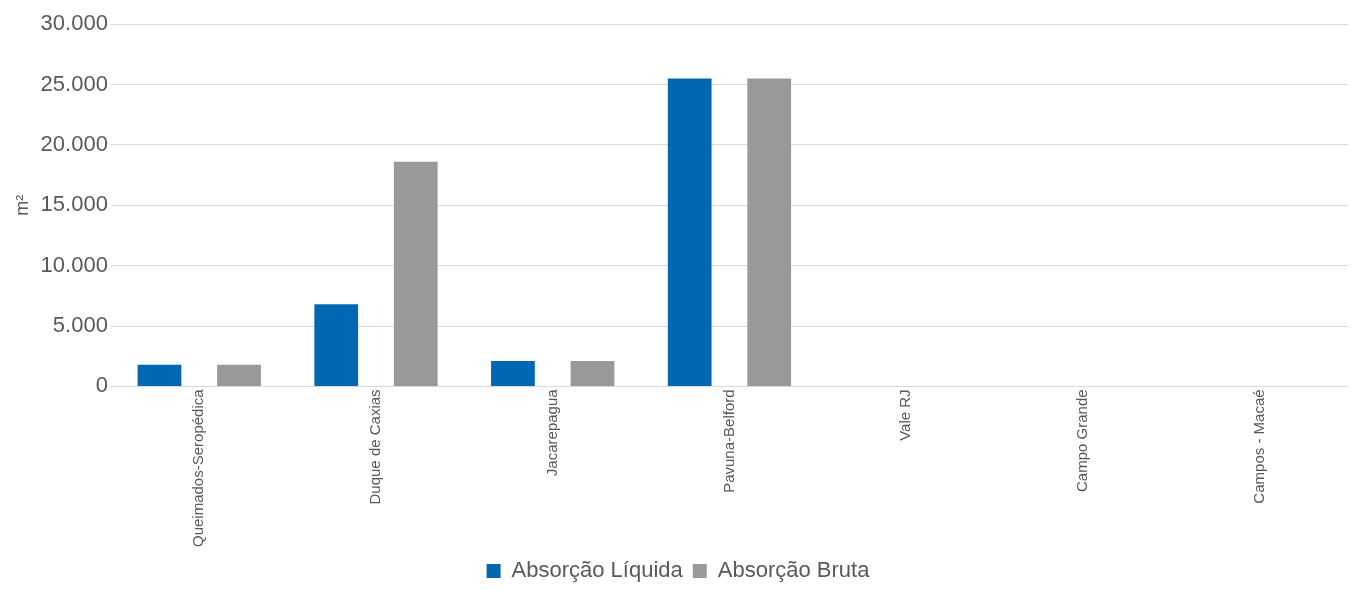 This screenshot has height=600, width=1369. What do you see at coordinates (74, 143) in the screenshot?
I see `y-tick-label: 20.000` at bounding box center [74, 143].